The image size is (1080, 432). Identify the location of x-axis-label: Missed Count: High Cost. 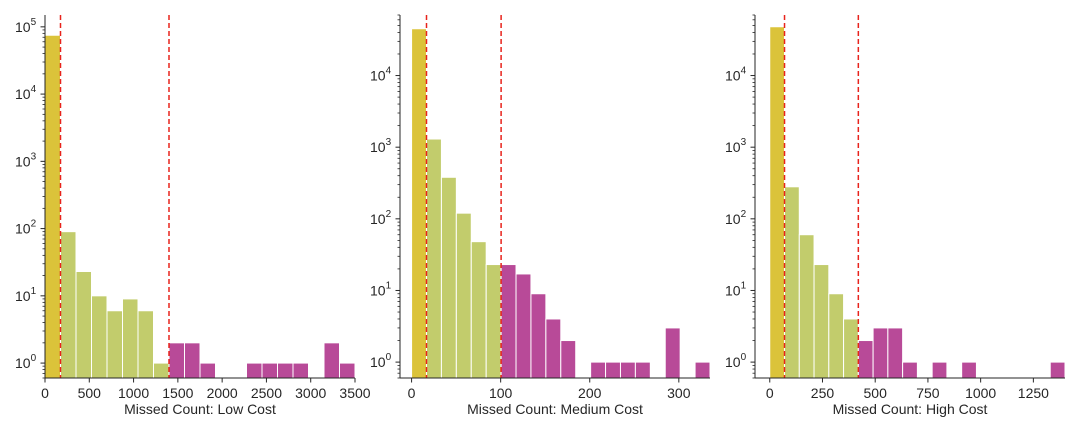
(910, 409).